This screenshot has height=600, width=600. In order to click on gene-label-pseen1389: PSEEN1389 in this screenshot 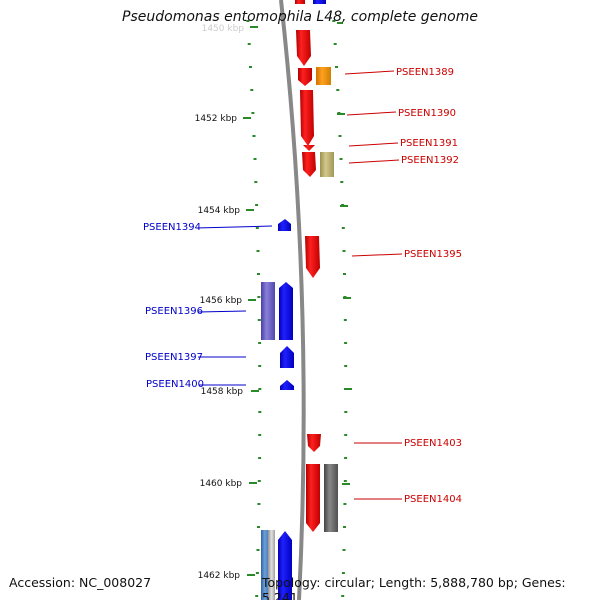, I will do `click(425, 72)`.